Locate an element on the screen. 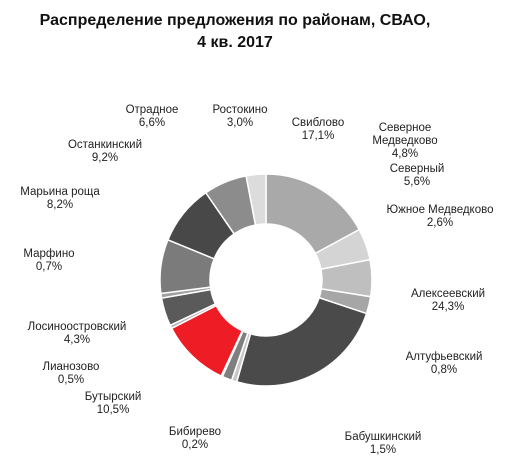 The height and width of the screenshot is (463, 529). label-severnoe-medvedkovo-value: 4,8% is located at coordinates (405, 154).